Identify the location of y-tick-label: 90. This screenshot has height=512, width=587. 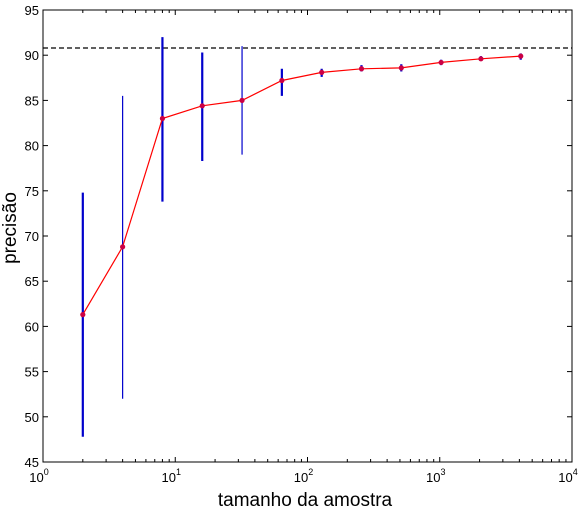
(32, 55).